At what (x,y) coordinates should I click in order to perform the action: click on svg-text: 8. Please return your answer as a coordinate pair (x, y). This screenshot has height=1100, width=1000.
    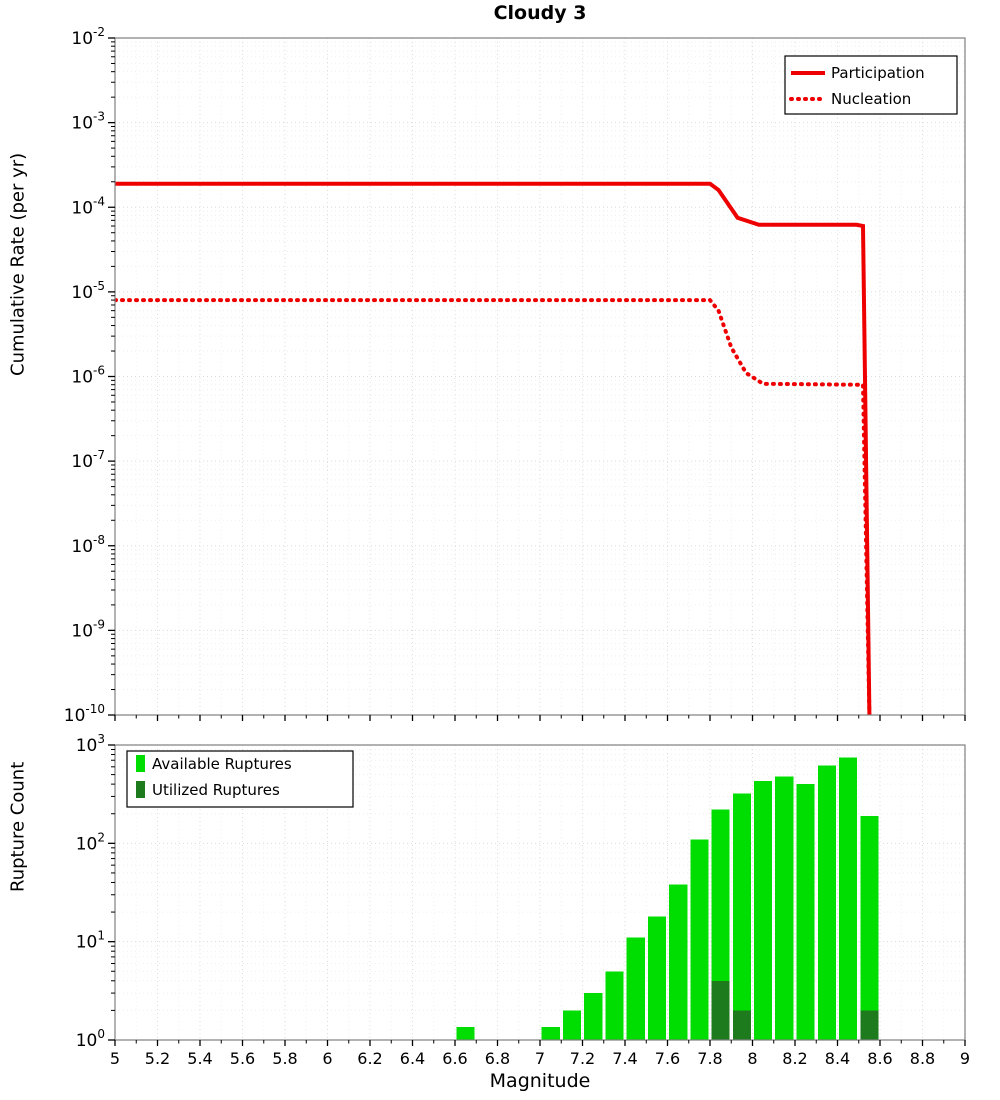
    Looking at the image, I should click on (752, 1058).